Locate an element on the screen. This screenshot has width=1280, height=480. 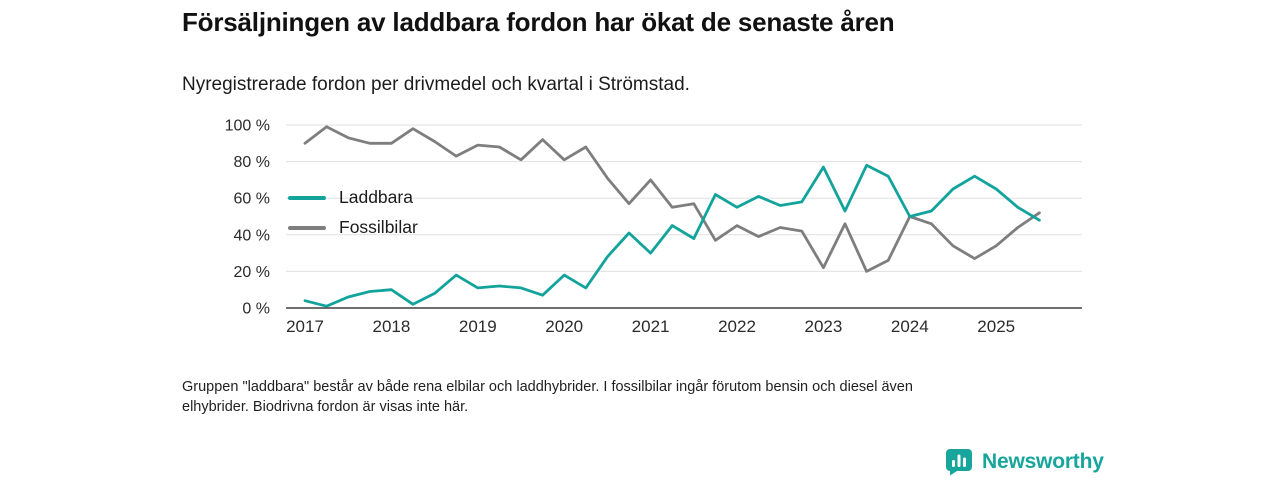
y-tick-label: 80 % is located at coordinates (252, 162).